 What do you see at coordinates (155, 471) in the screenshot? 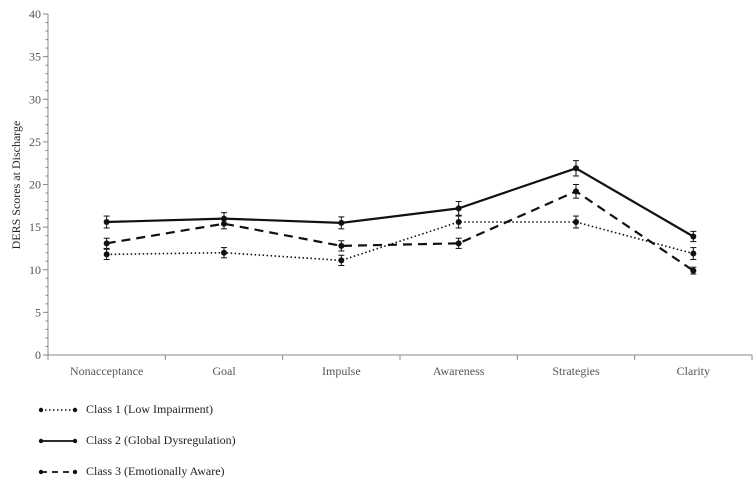
I see `legend-label-class-3: Class 3 (Emotionally Aware)` at bounding box center [155, 471].